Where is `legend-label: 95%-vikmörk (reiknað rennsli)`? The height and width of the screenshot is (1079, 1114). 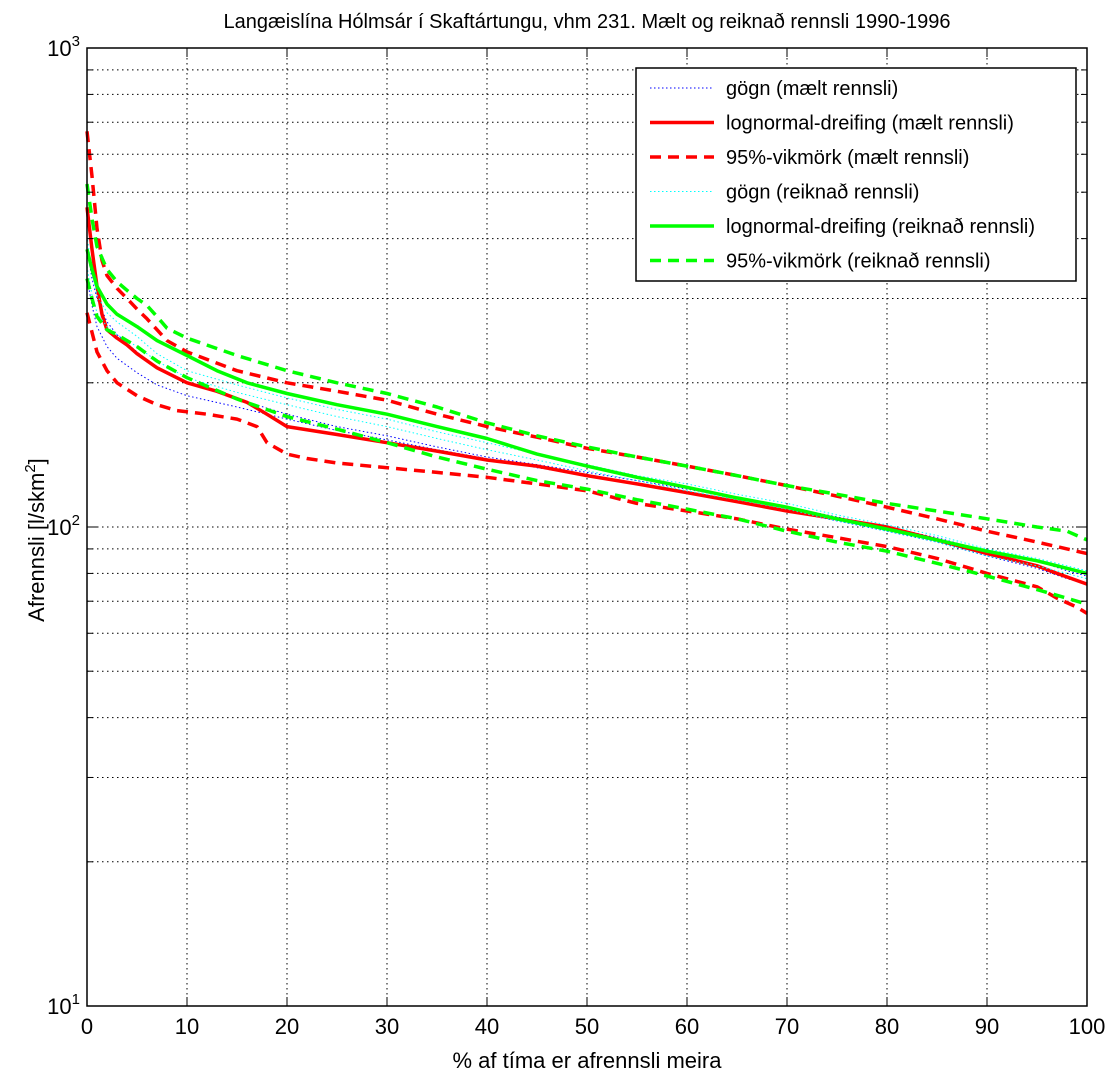 legend-label: 95%-vikmörk (reiknað rennsli) is located at coordinates (858, 262).